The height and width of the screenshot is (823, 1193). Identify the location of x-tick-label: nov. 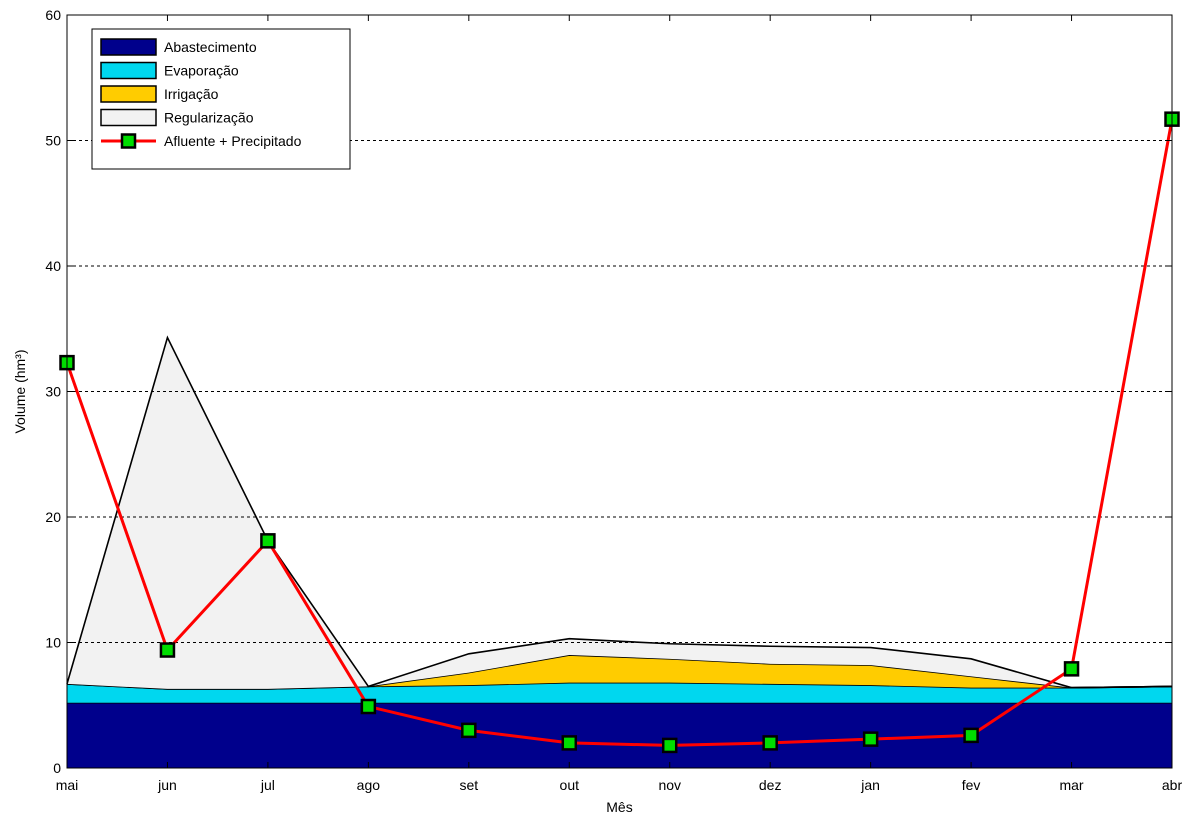
(669, 785).